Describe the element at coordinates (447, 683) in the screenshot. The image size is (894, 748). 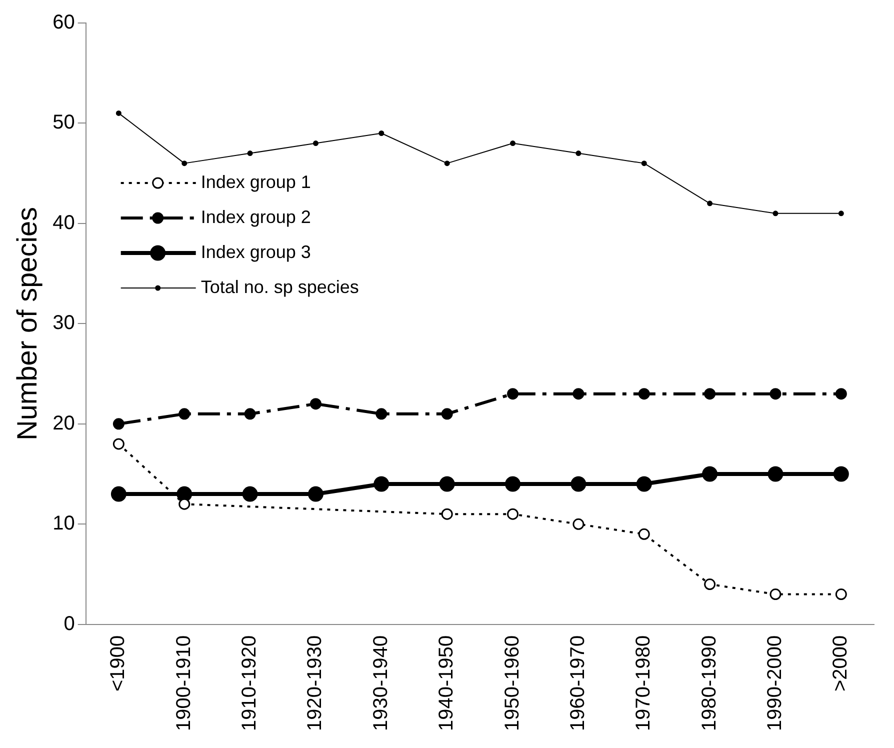
I see `x-tick-label: 1940-1950` at that location.